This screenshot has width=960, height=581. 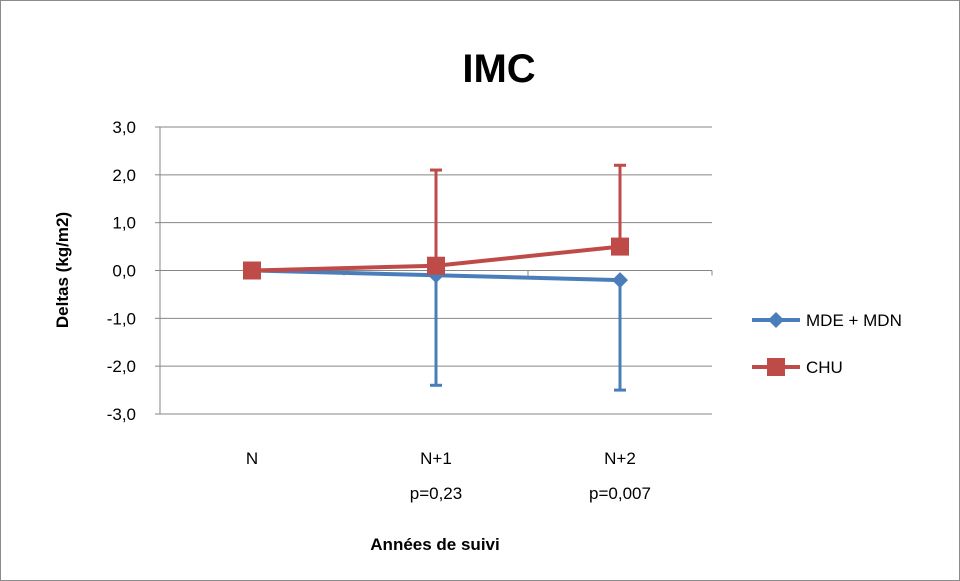 What do you see at coordinates (448, 476) in the screenshot?
I see `x-tick-labels: N N+1 p=0,23 N+2 p=0,007` at bounding box center [448, 476].